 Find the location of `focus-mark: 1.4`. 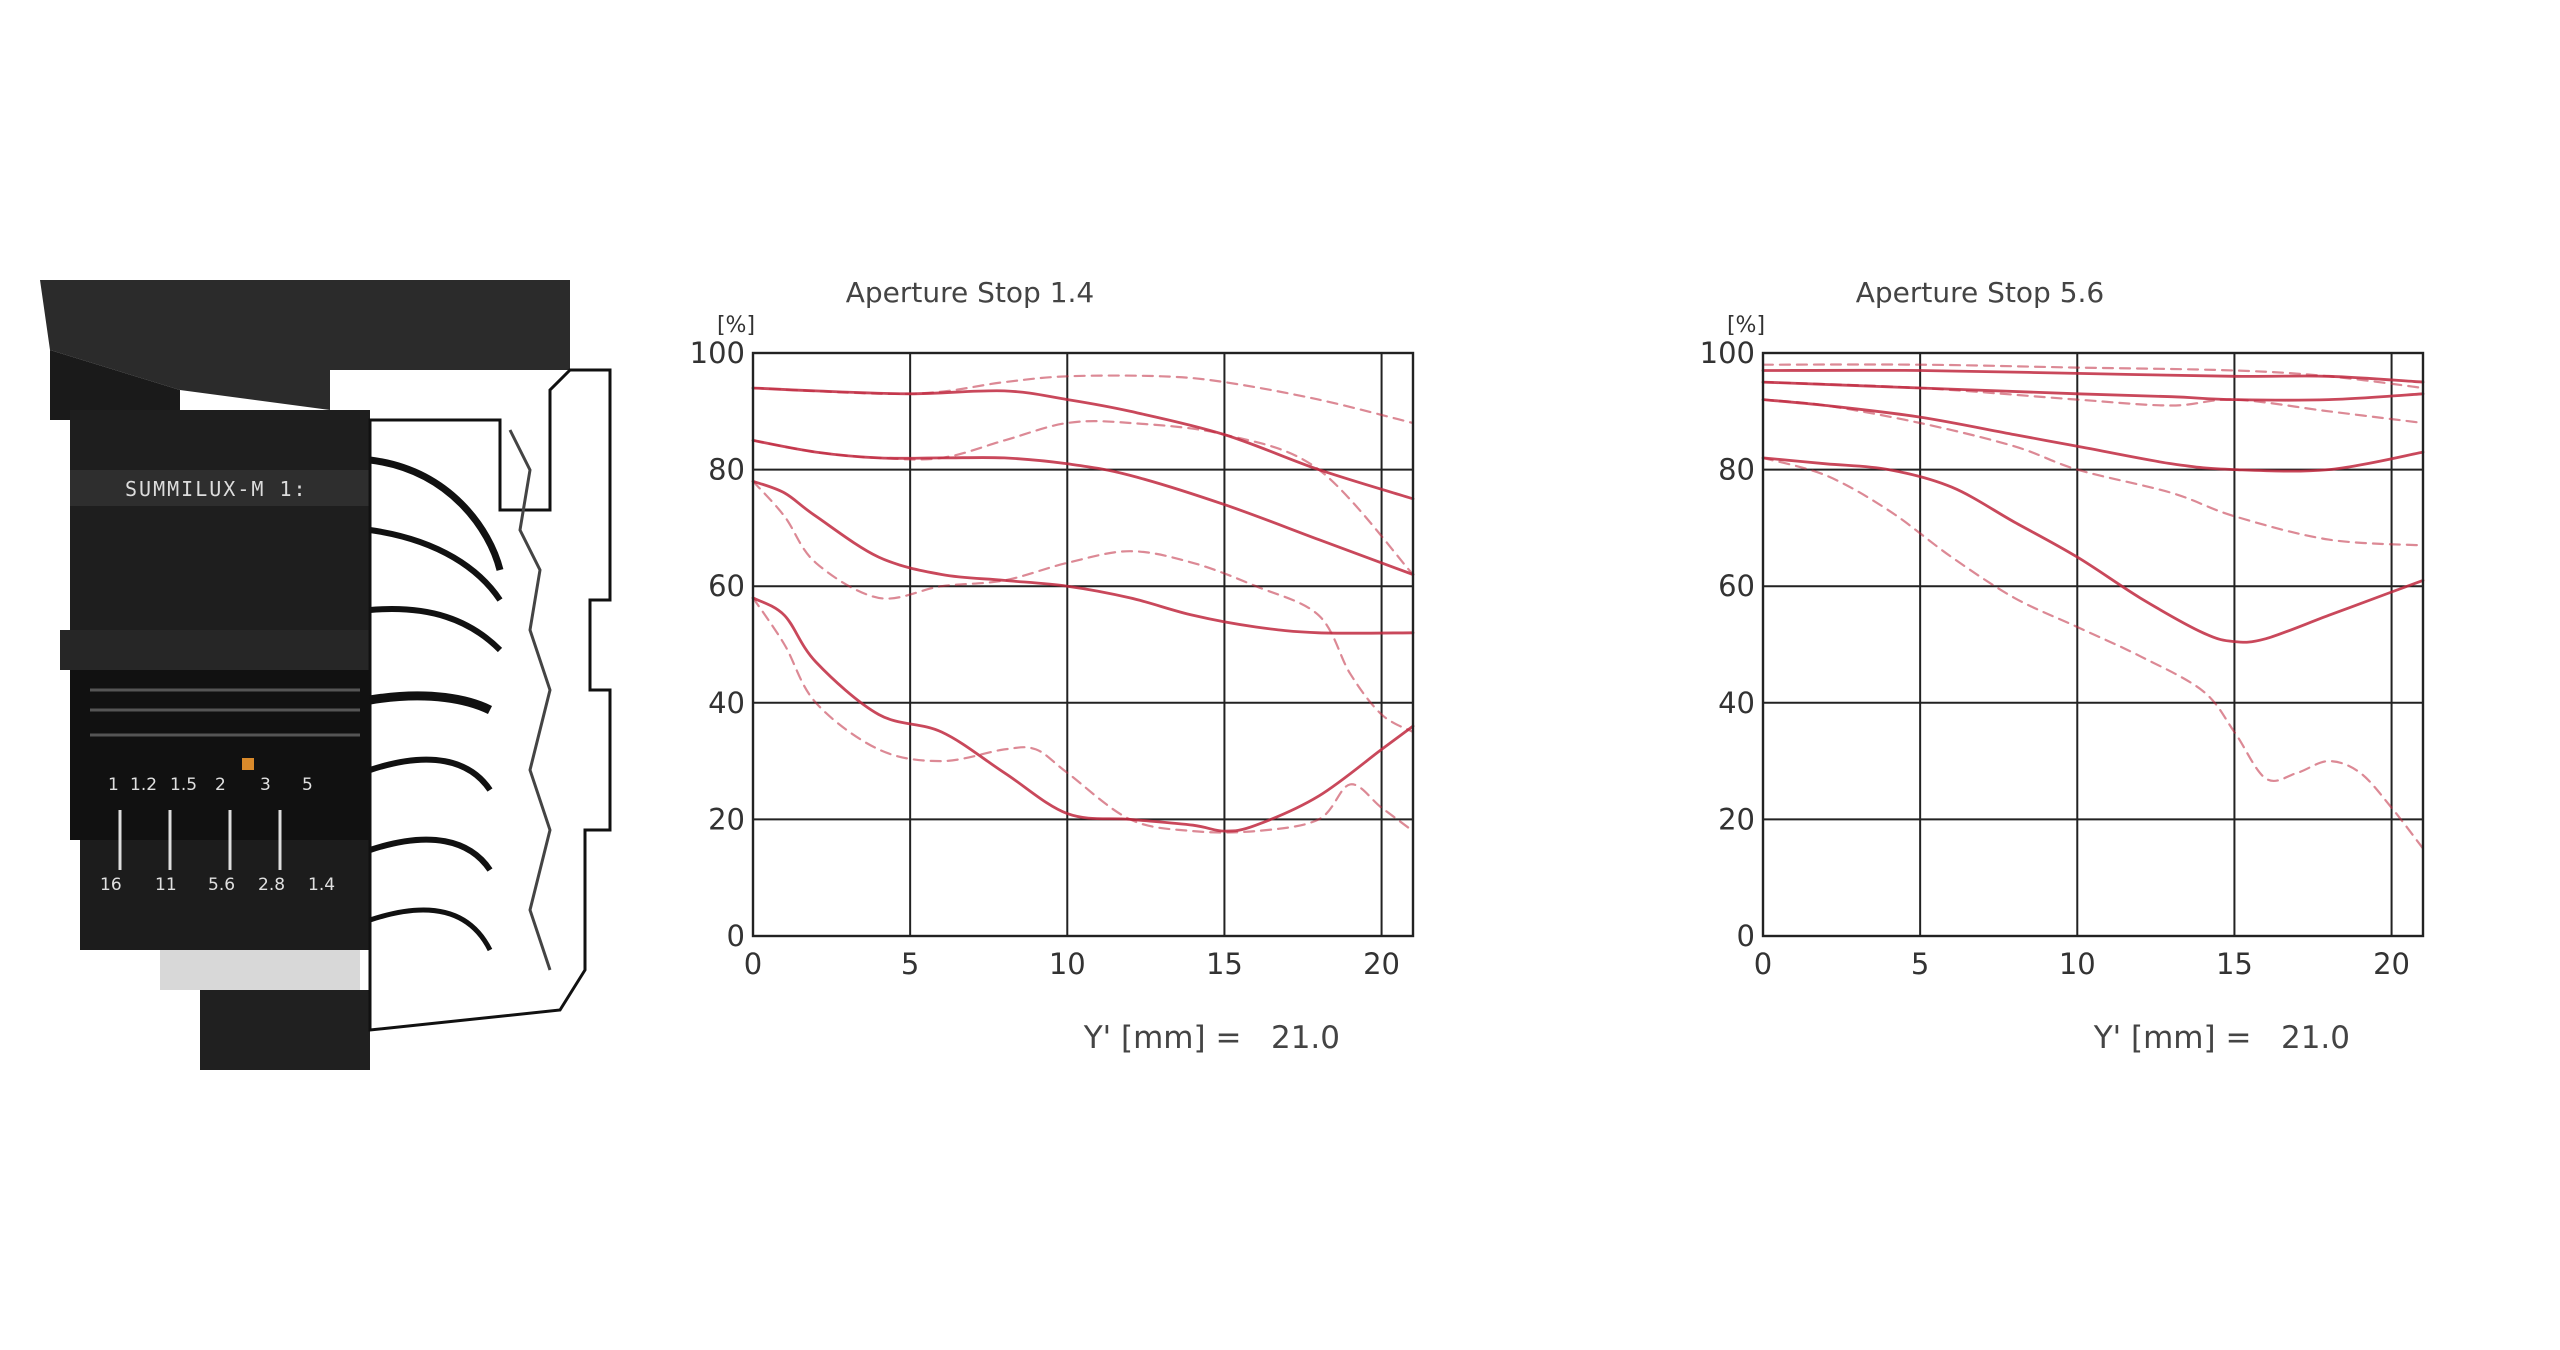

focus-mark: 1.4 is located at coordinates (321, 885).